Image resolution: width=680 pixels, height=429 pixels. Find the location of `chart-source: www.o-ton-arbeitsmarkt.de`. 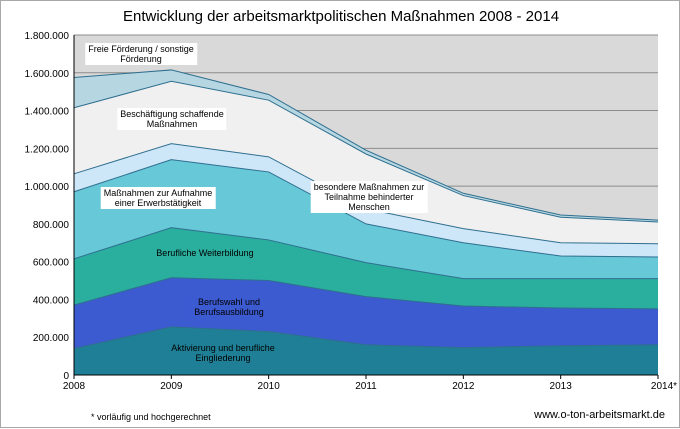

chart-source: www.o-ton-arbeitsmarkt.de is located at coordinates (599, 415).